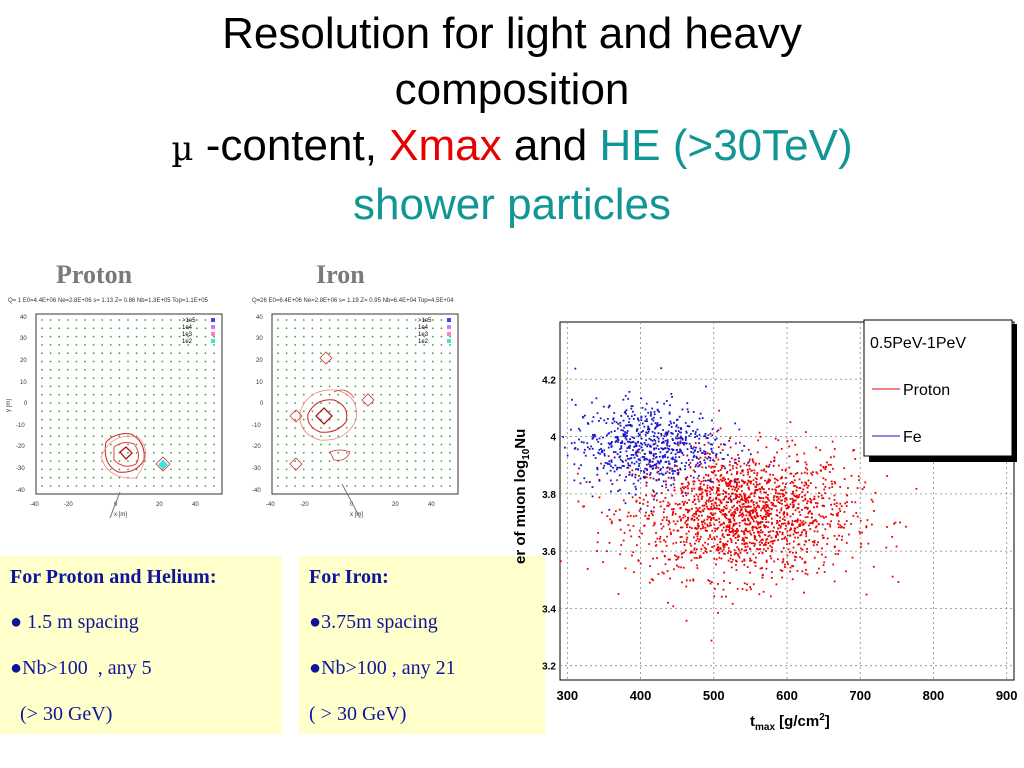 The height and width of the screenshot is (768, 1024). What do you see at coordinates (512, 89) in the screenshot?
I see `title-line2: composition` at bounding box center [512, 89].